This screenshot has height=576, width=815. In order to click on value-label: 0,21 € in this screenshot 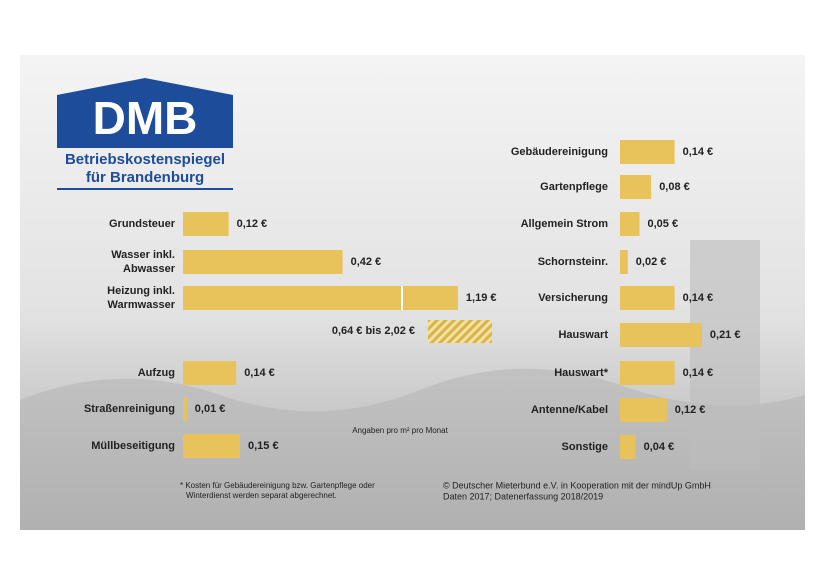, I will do `click(725, 335)`.